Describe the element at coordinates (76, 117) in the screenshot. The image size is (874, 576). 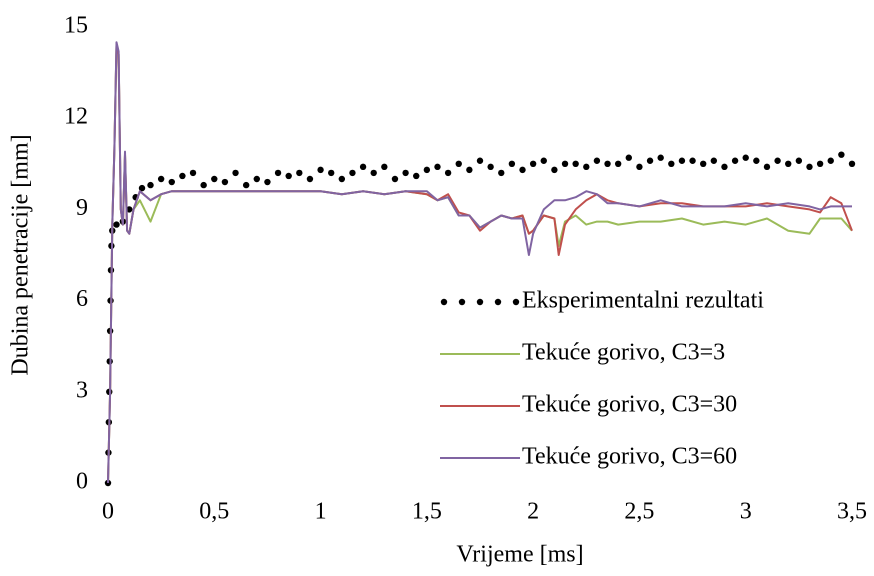
I see `y-tick-label: 12` at that location.